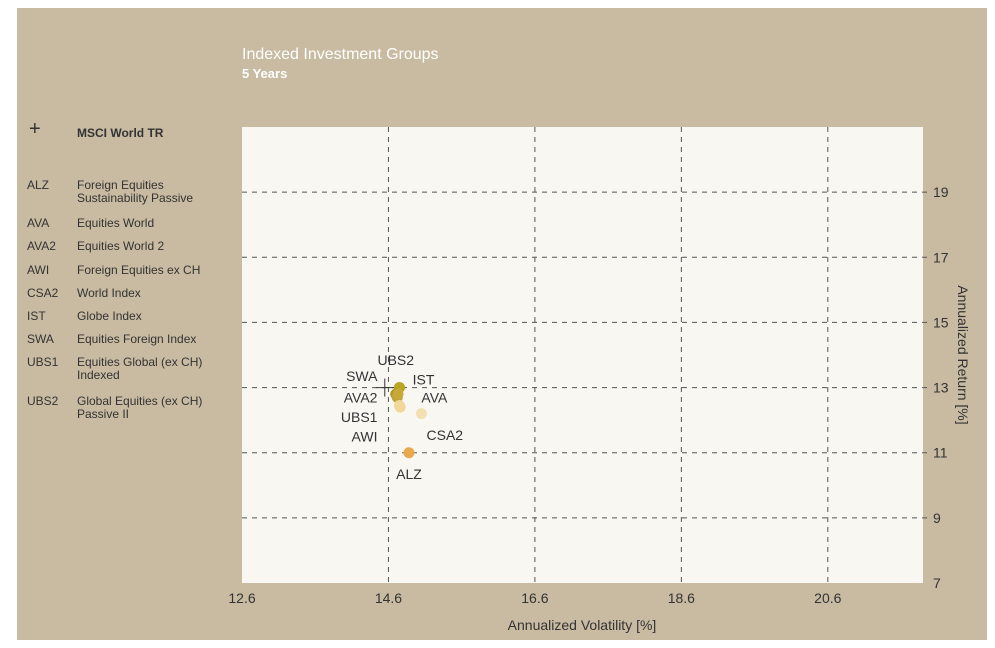 The width and height of the screenshot is (995, 648). I want to click on x-axis-label: Annualized Volatility [%], so click(582, 625).